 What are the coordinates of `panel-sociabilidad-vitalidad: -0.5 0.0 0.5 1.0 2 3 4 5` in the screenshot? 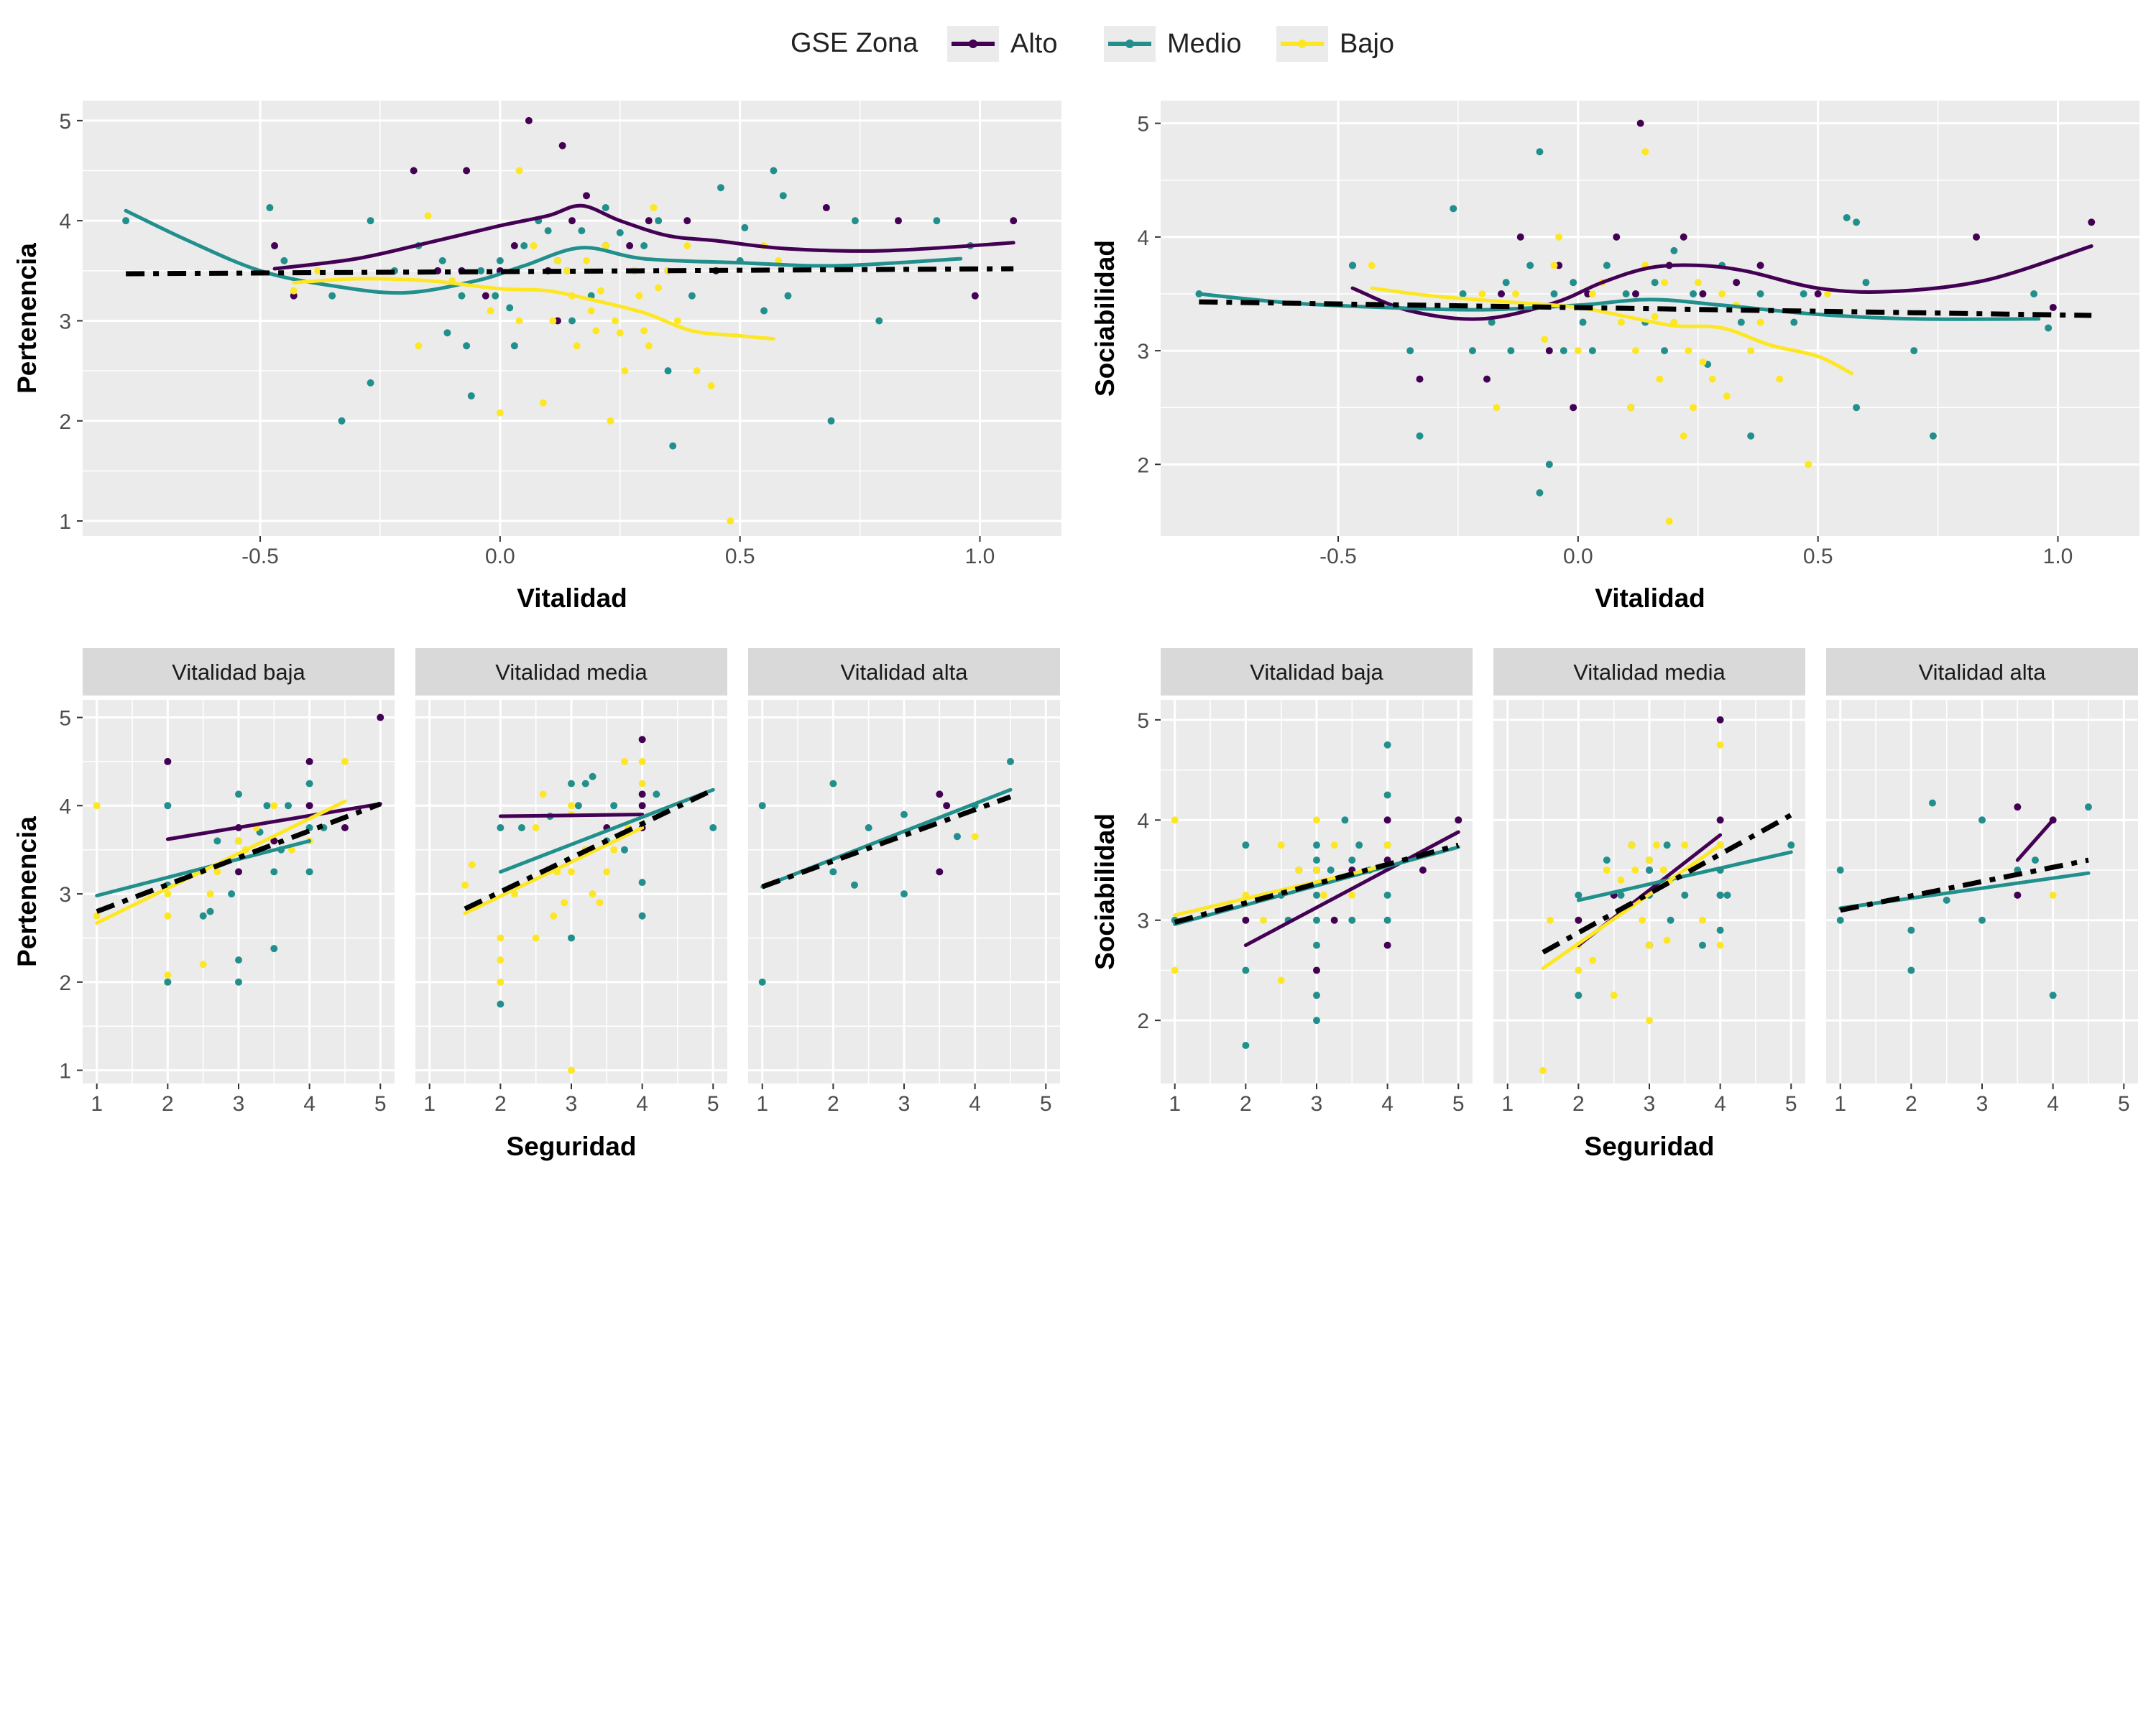 It's located at (1638, 334).